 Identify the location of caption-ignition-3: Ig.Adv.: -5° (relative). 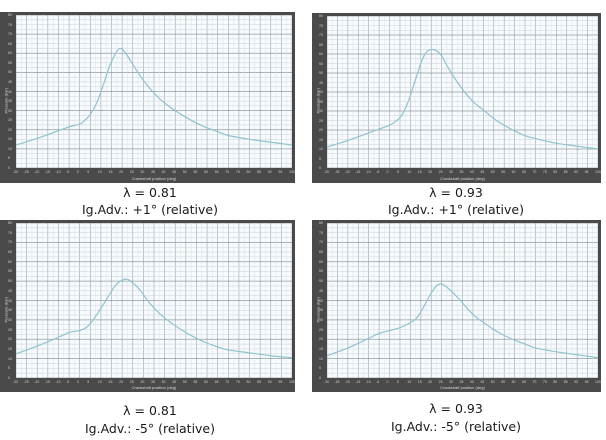
(150, 428).